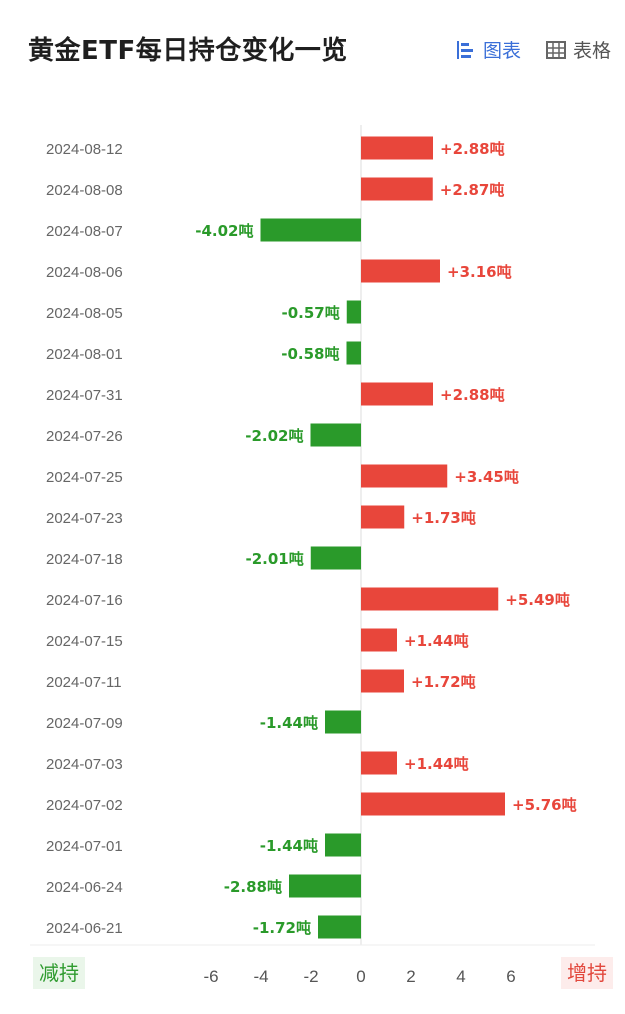 This screenshot has height=1014, width=625. I want to click on category-label: 2024-07-11, so click(84, 682).